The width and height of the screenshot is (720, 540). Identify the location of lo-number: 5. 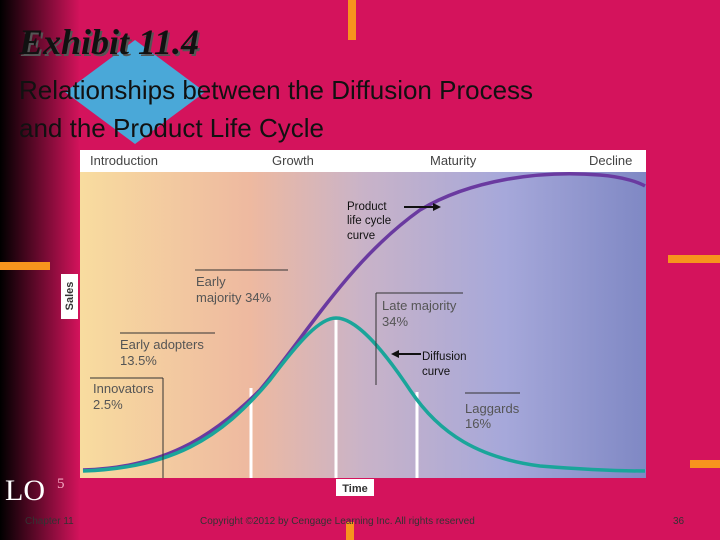
(61, 484).